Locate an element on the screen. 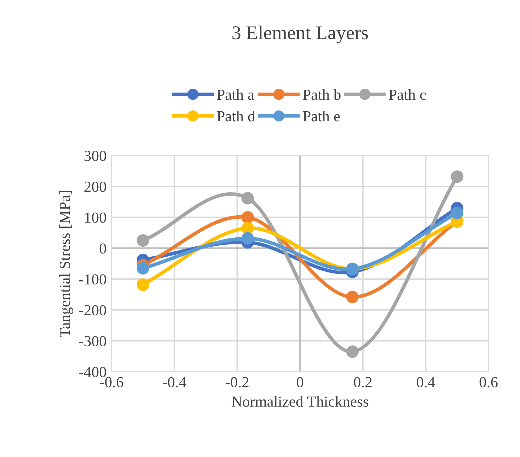 This screenshot has height=457, width=520. x-tick-label: -0.4 is located at coordinates (174, 382).